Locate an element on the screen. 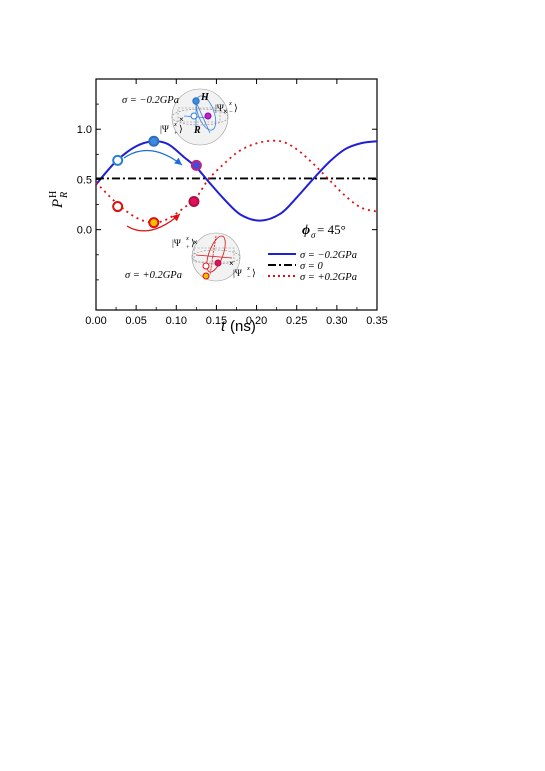 The image size is (545, 771). annotation-top-sigma: σ = −0.2GPa is located at coordinates (150, 100).